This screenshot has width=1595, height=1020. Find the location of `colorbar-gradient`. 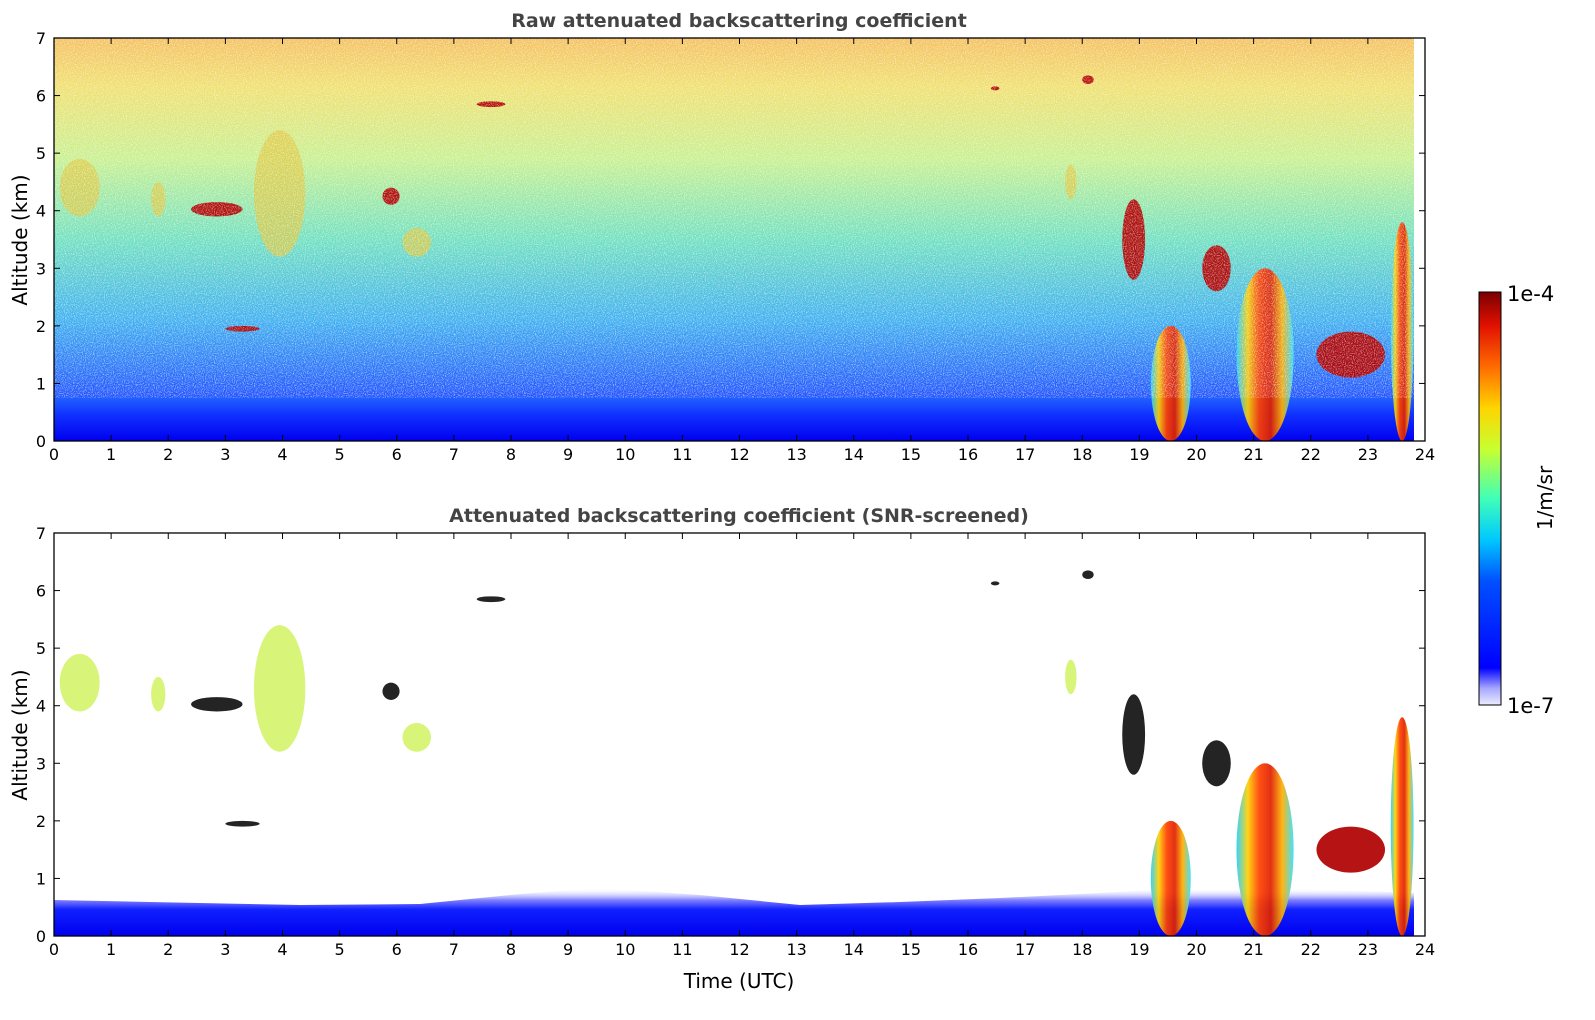

colorbar-gradient is located at coordinates (1490, 498).